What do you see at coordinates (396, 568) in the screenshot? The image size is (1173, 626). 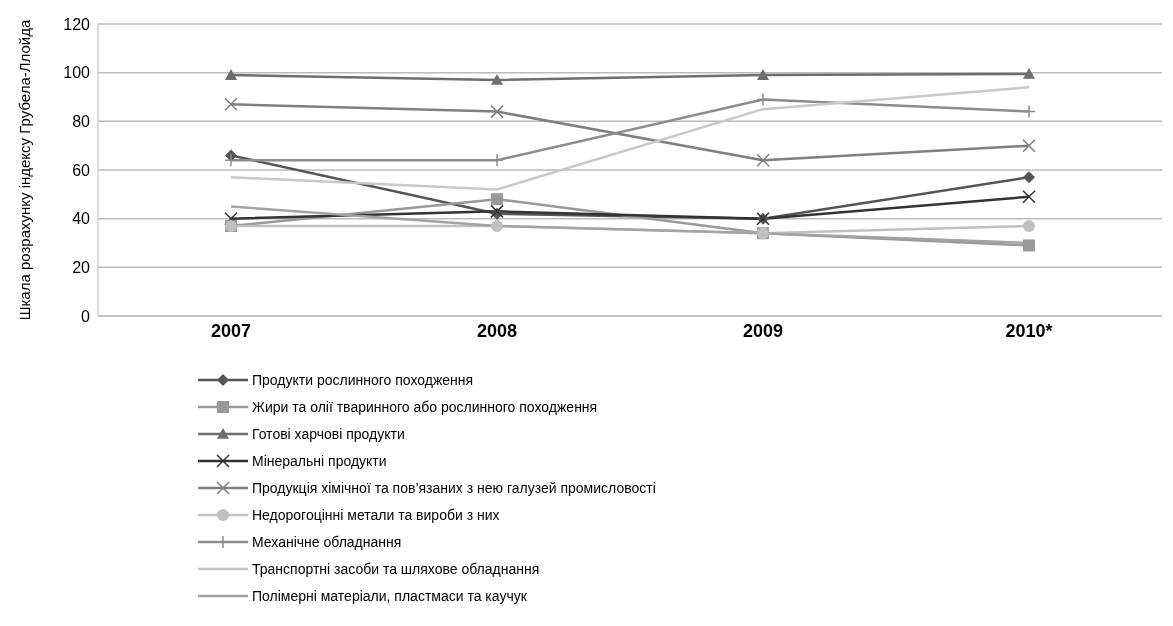 I see `legend-label: Транспортні засоби та шляхове обладнання` at bounding box center [396, 568].